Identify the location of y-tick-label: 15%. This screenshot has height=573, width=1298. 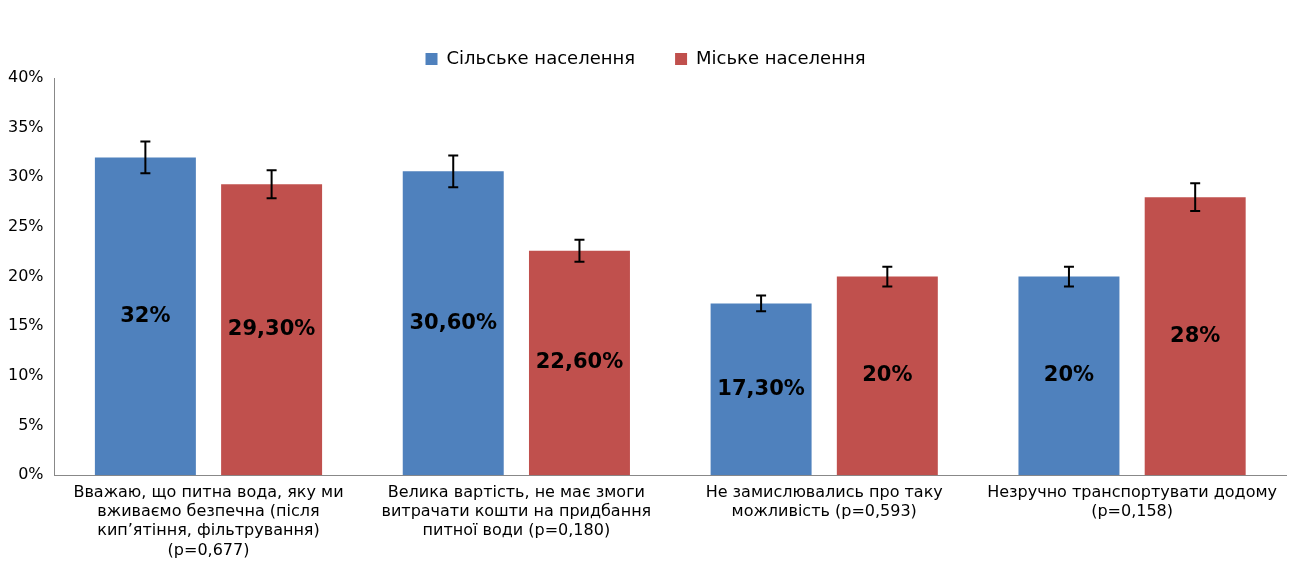
(26, 325).